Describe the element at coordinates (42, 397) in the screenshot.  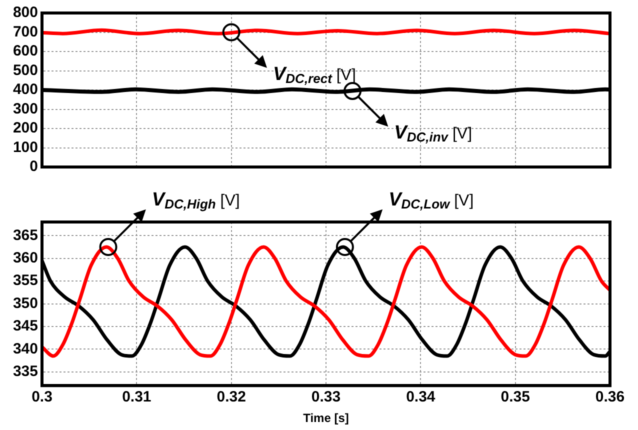
I see `x-tick-label: 0.3` at that location.